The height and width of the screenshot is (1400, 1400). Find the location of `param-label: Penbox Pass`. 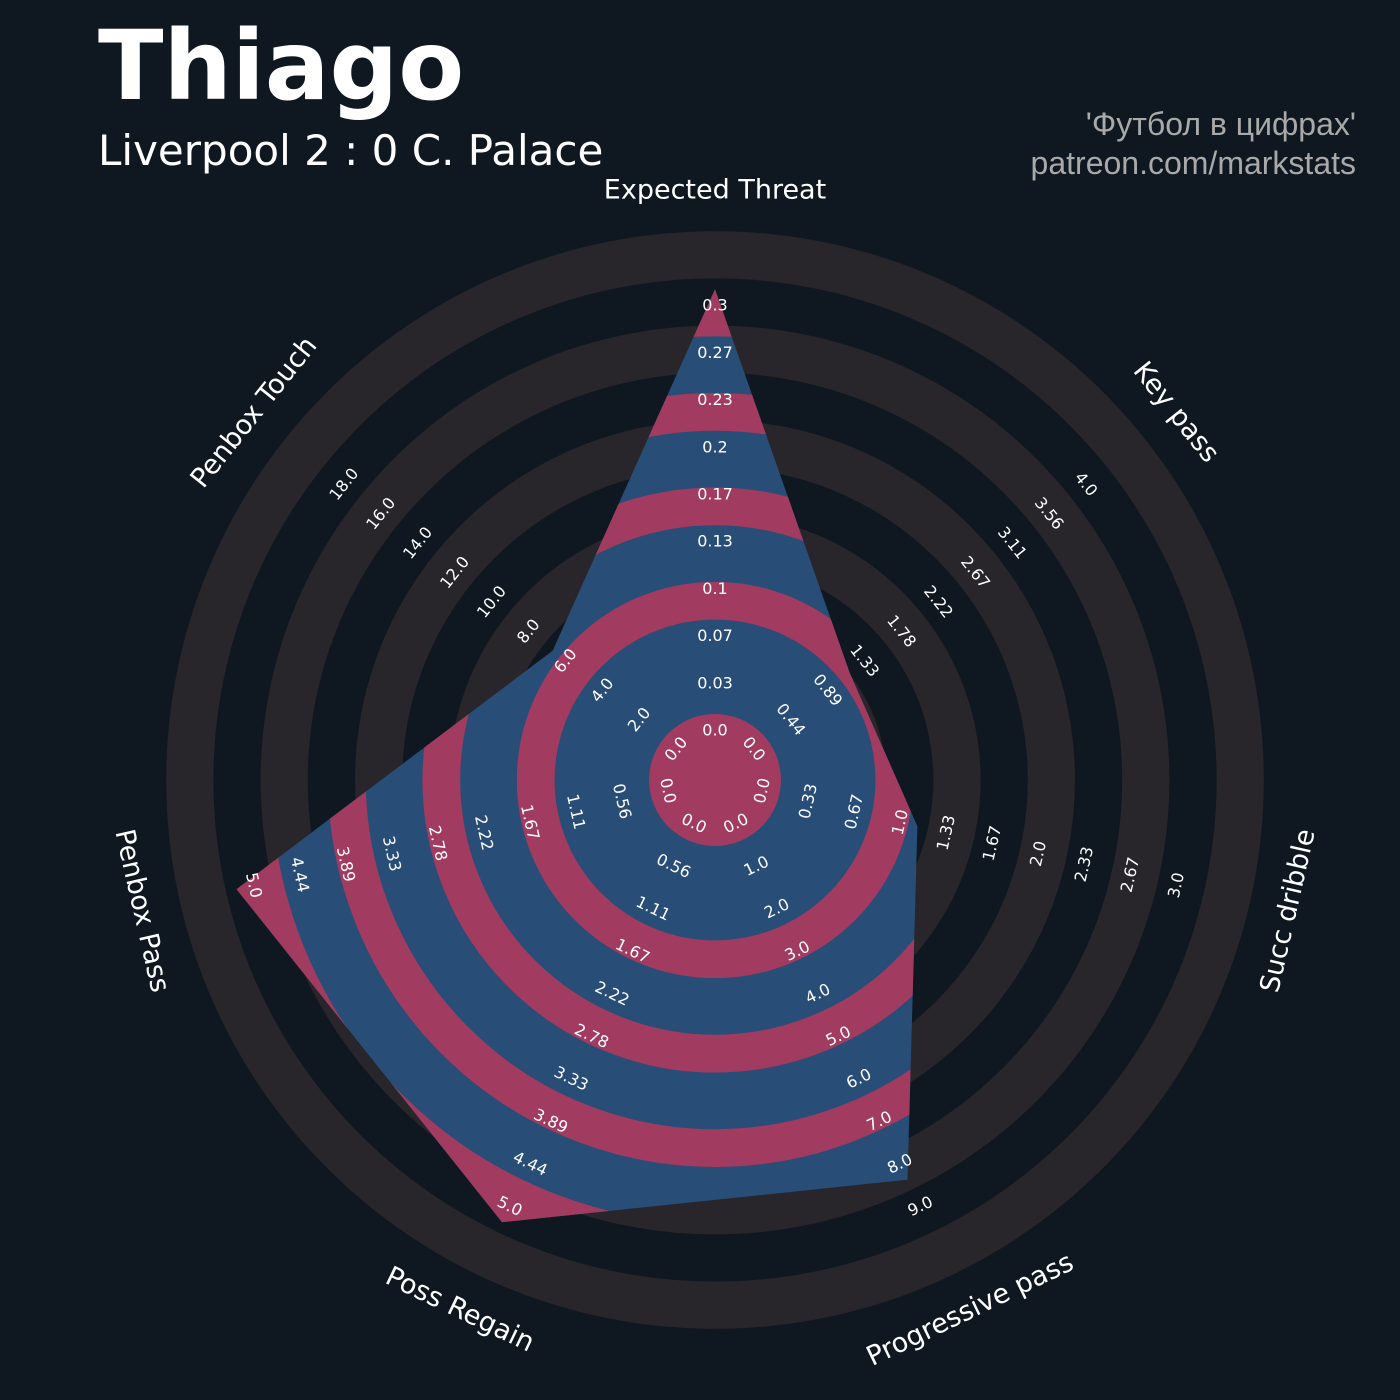

param-label: Penbox Pass is located at coordinates (141, 910).